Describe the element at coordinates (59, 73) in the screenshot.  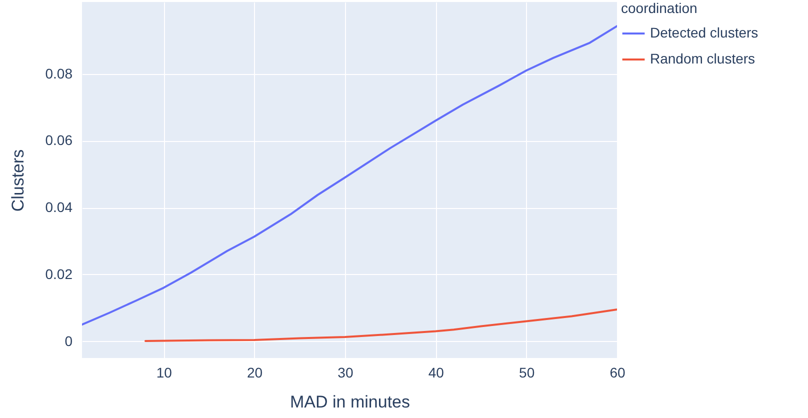
I see `y-tick-label: 0.08` at that location.